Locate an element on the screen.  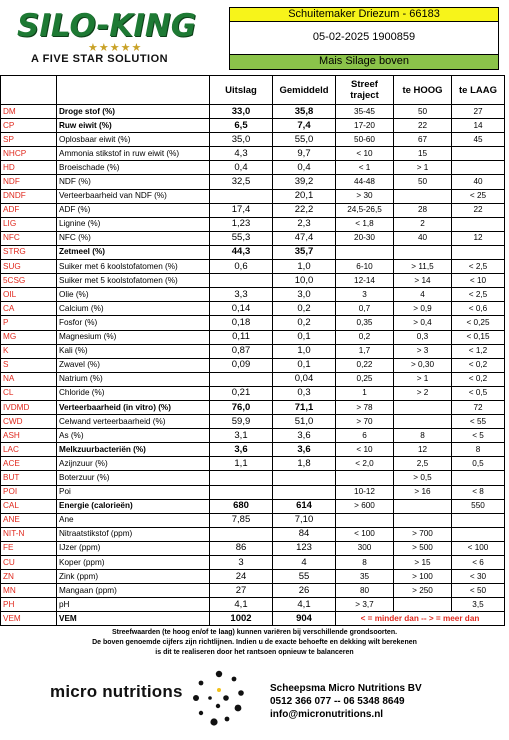
row-parameter: Boterzuur (%) is located at coordinates (133, 478).